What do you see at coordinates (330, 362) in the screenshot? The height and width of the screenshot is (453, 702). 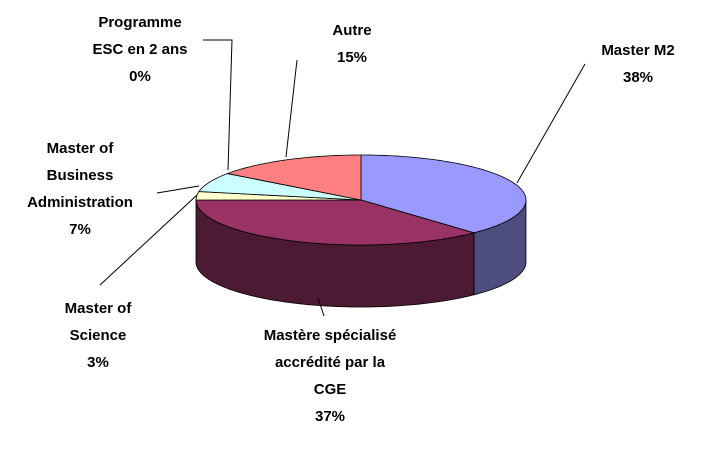 I see `category-label: Mastère spécialisé accrédité par la CGE` at bounding box center [330, 362].